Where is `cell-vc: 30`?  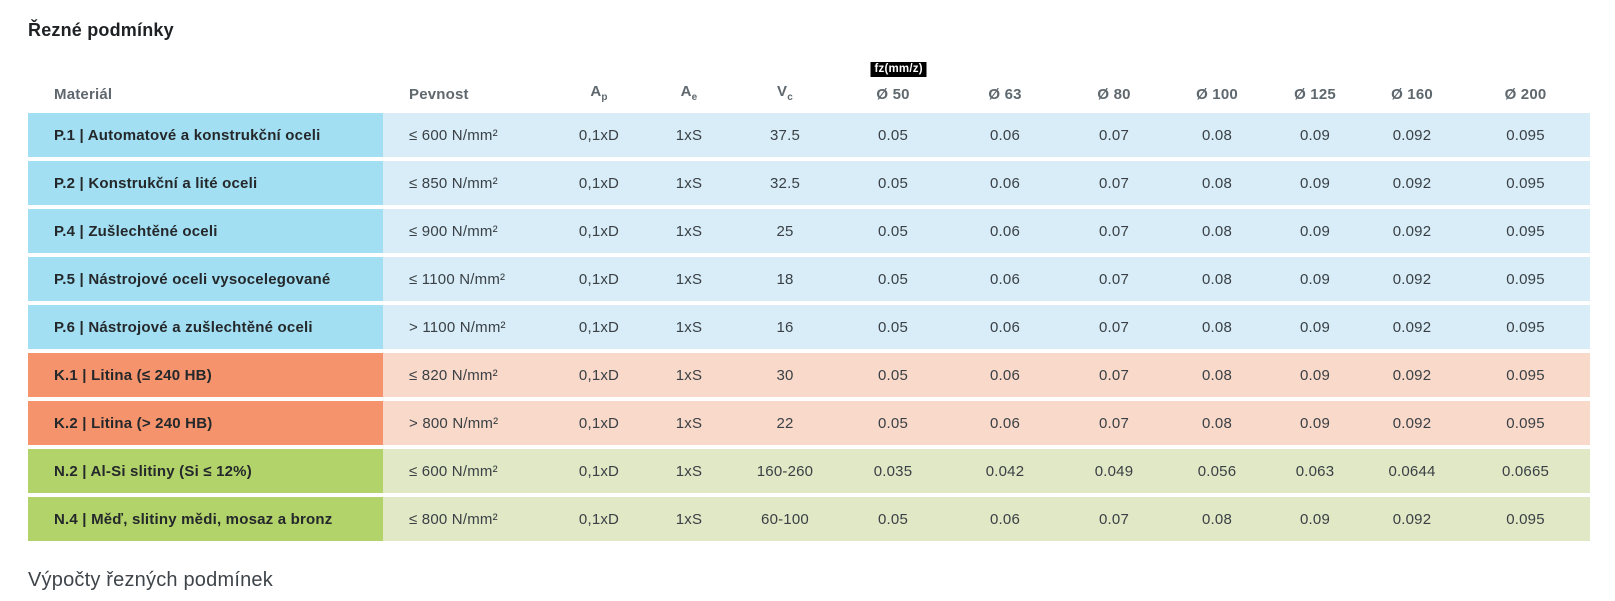
cell-vc: 30 is located at coordinates (785, 375).